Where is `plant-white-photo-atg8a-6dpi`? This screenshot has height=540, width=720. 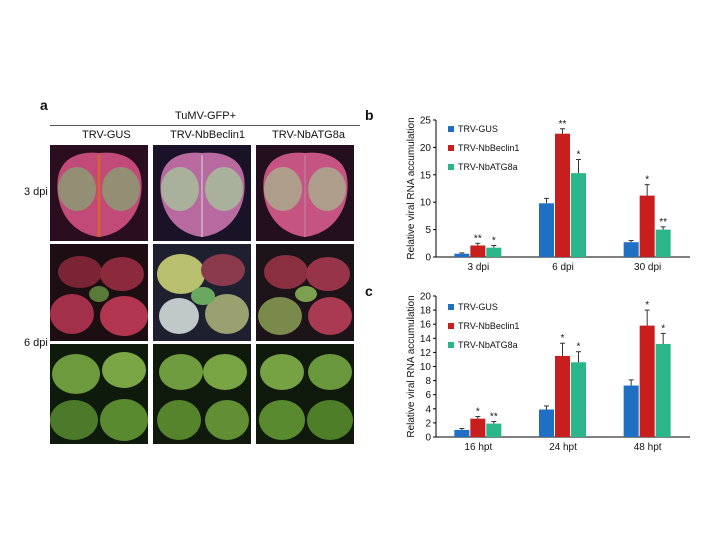 plant-white-photo-atg8a-6dpi is located at coordinates (305, 394).